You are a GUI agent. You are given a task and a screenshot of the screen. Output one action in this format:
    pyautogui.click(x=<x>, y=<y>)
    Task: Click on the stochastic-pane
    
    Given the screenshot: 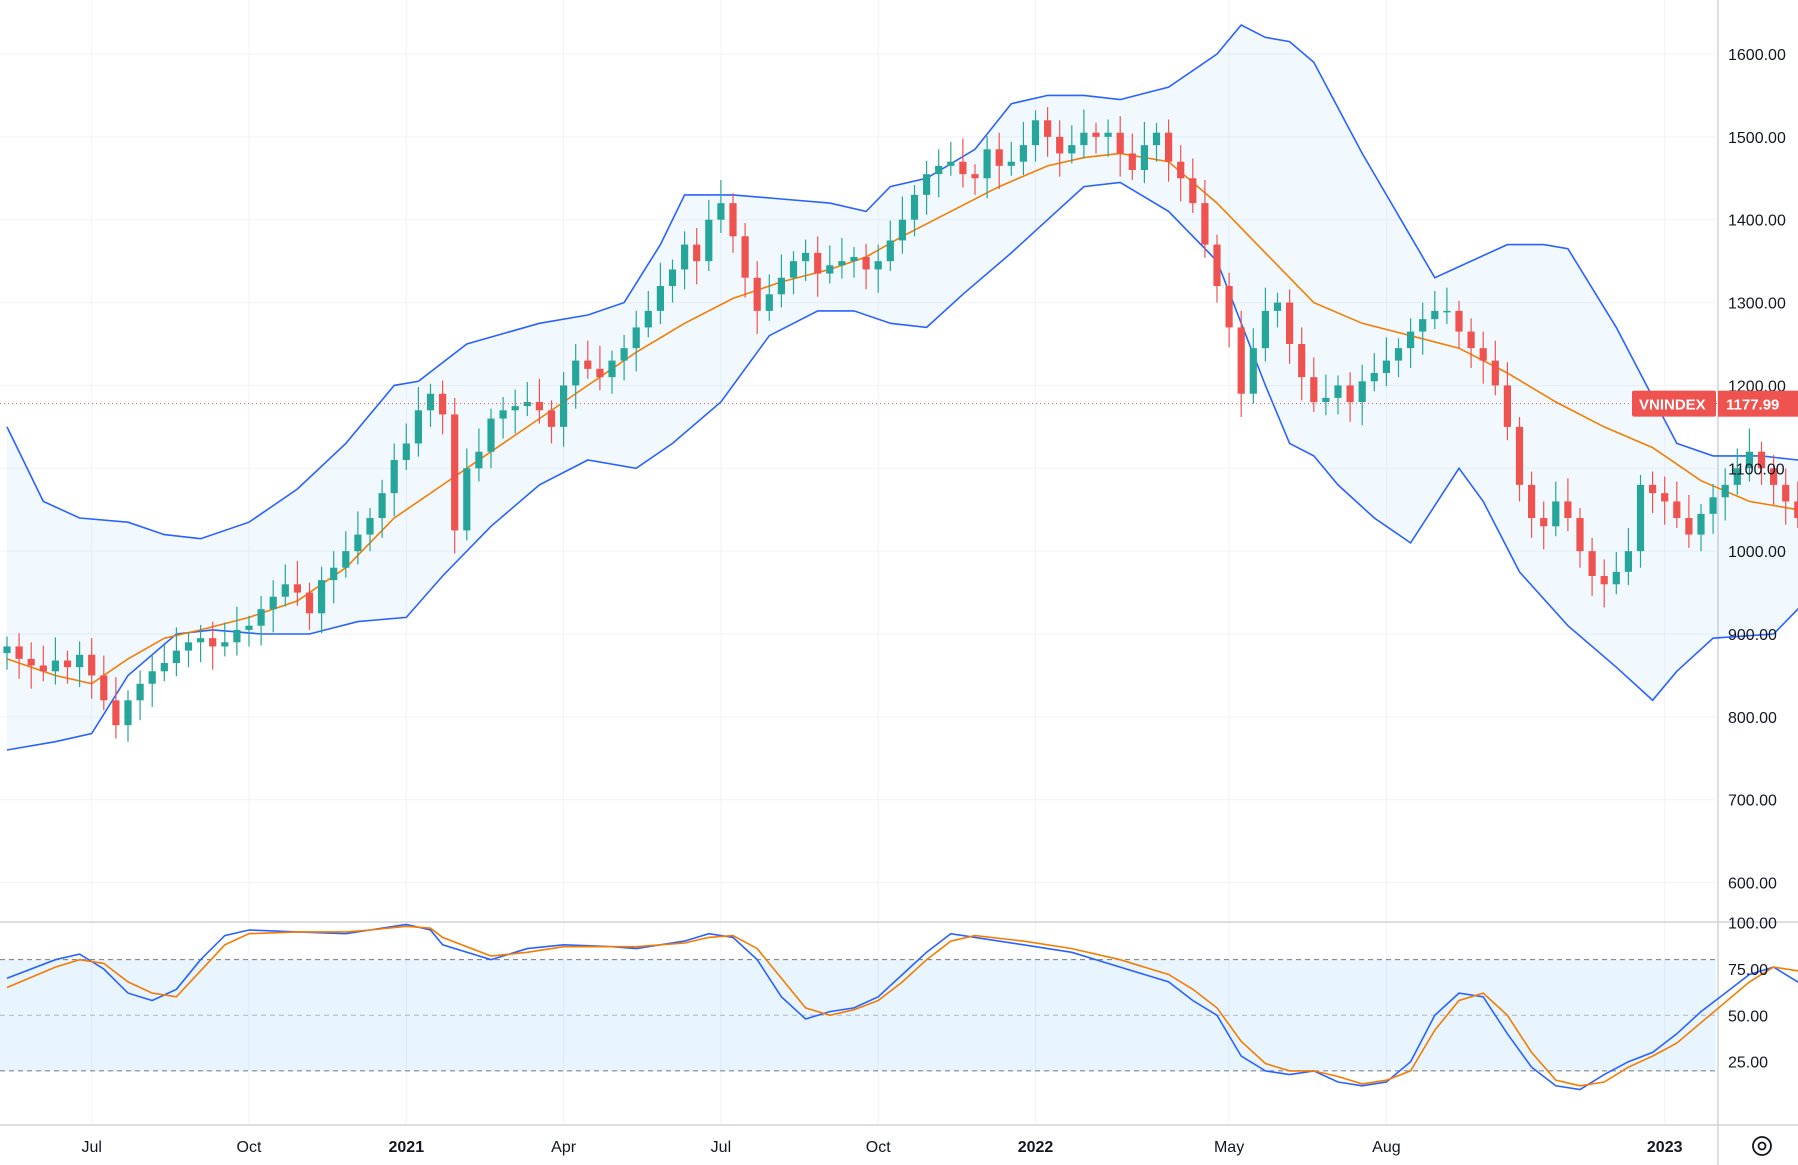 What is the action you would take?
    pyautogui.click(x=899, y=1007)
    